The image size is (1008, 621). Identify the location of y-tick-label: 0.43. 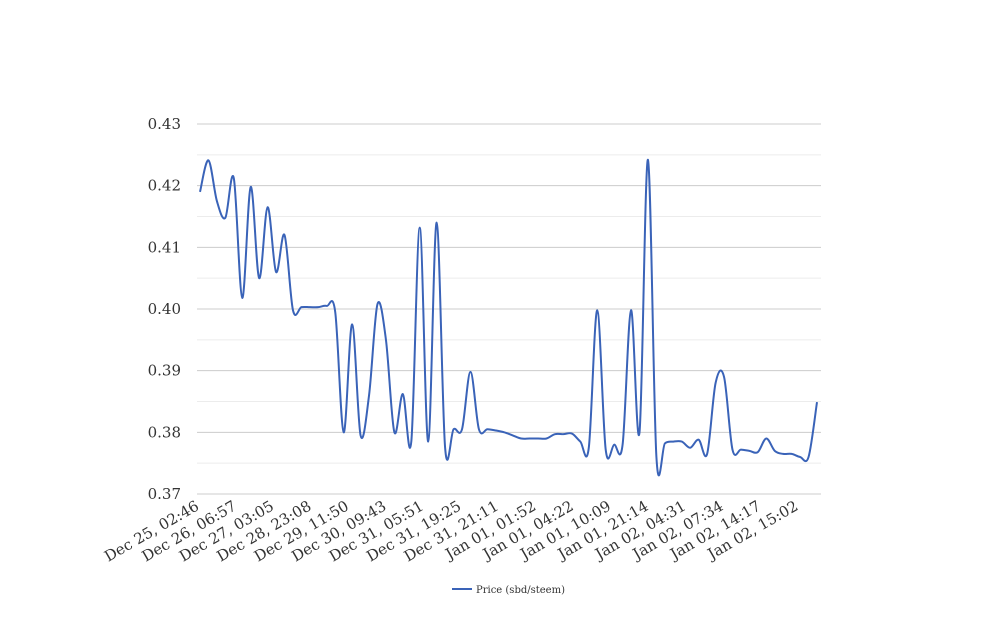
(164, 124).